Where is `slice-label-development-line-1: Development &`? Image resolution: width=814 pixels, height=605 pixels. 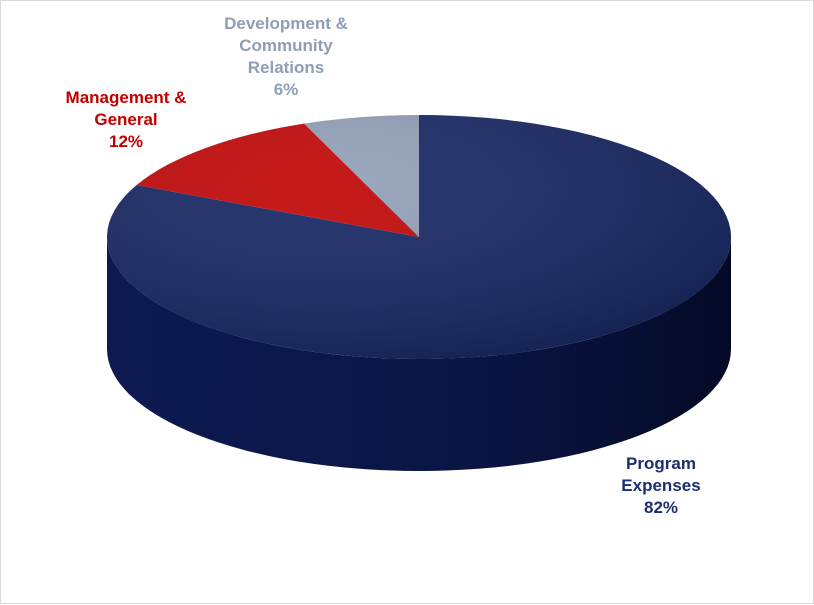 slice-label-development-line-1: Development & is located at coordinates (286, 23).